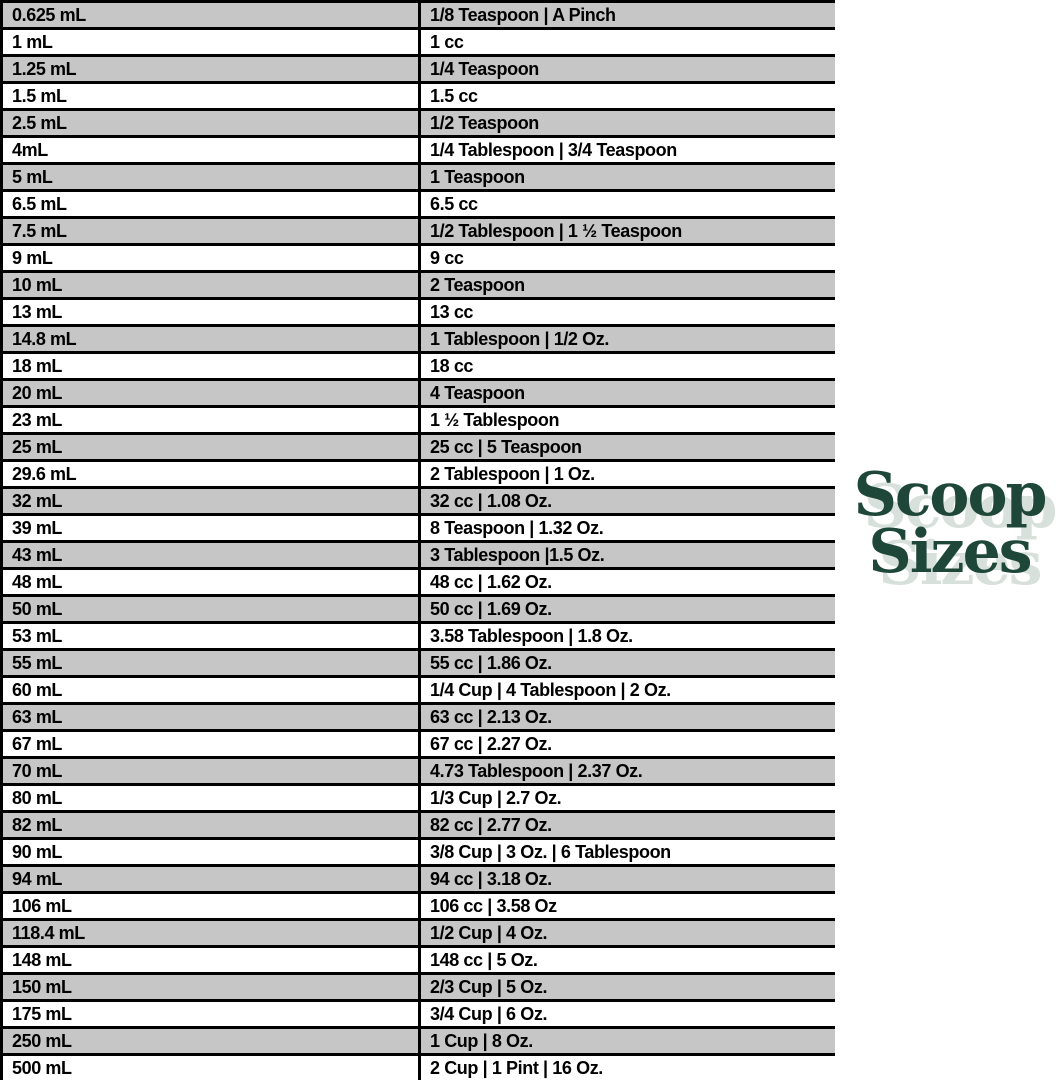 The image size is (1063, 1080). Describe the element at coordinates (210, 933) in the screenshot. I see `cell-milliliters: 118.4 mL` at that location.